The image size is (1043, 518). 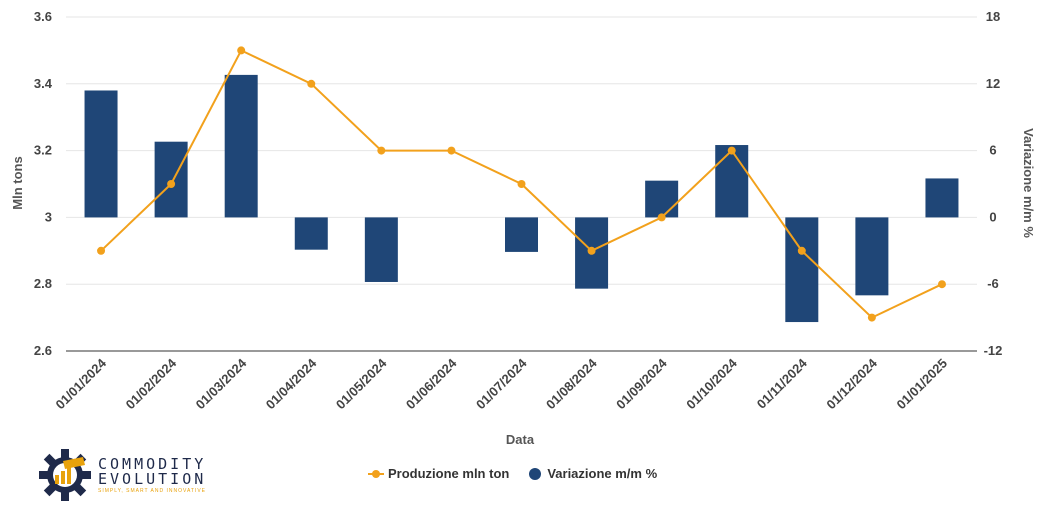 I want to click on y2-tick-label: -6, so click(x=993, y=283).